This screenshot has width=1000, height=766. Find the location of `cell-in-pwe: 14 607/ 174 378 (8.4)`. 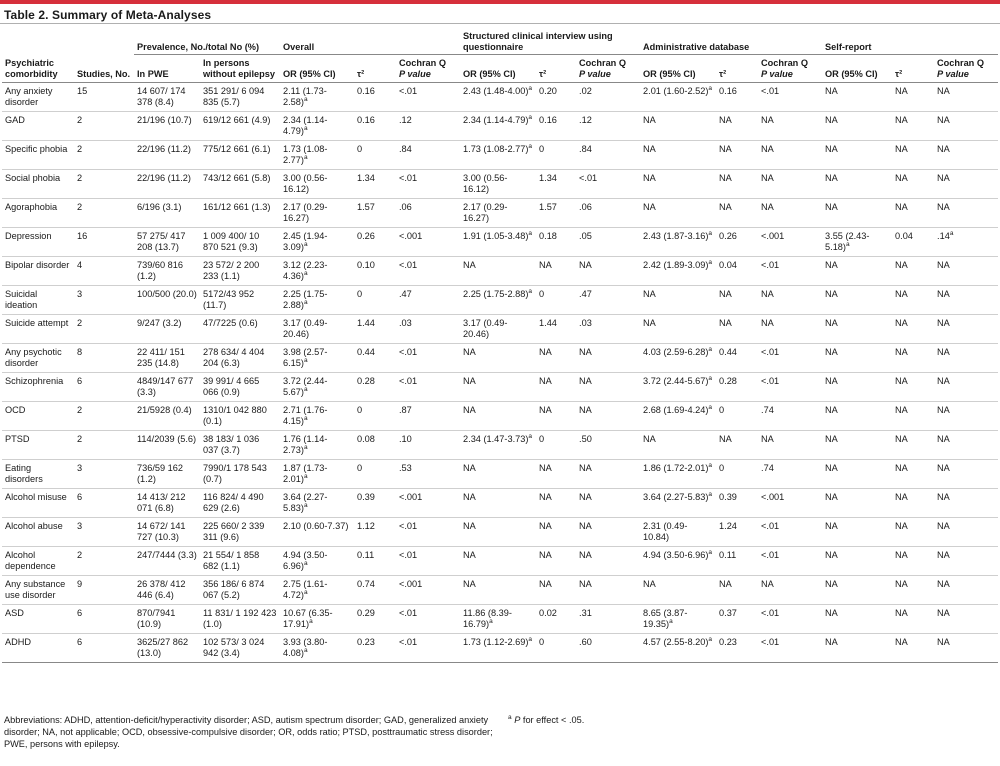

cell-in-pwe: 14 607/ 174 378 (8.4) is located at coordinates (161, 96).